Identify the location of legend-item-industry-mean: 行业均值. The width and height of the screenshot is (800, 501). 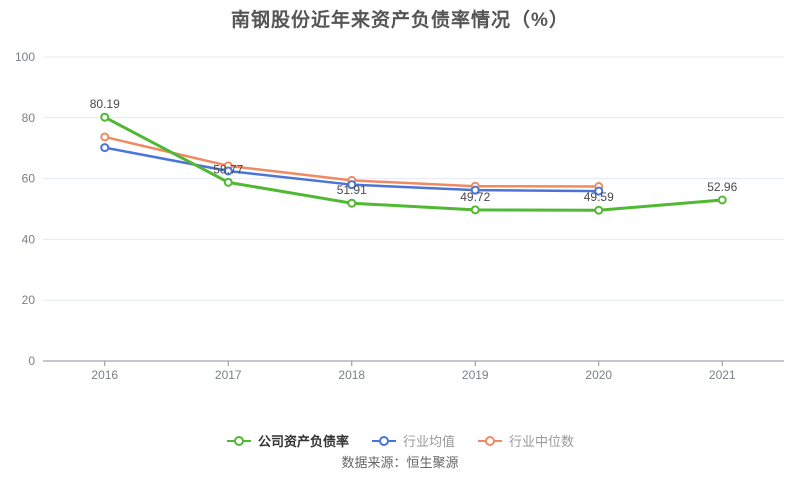
(413, 440).